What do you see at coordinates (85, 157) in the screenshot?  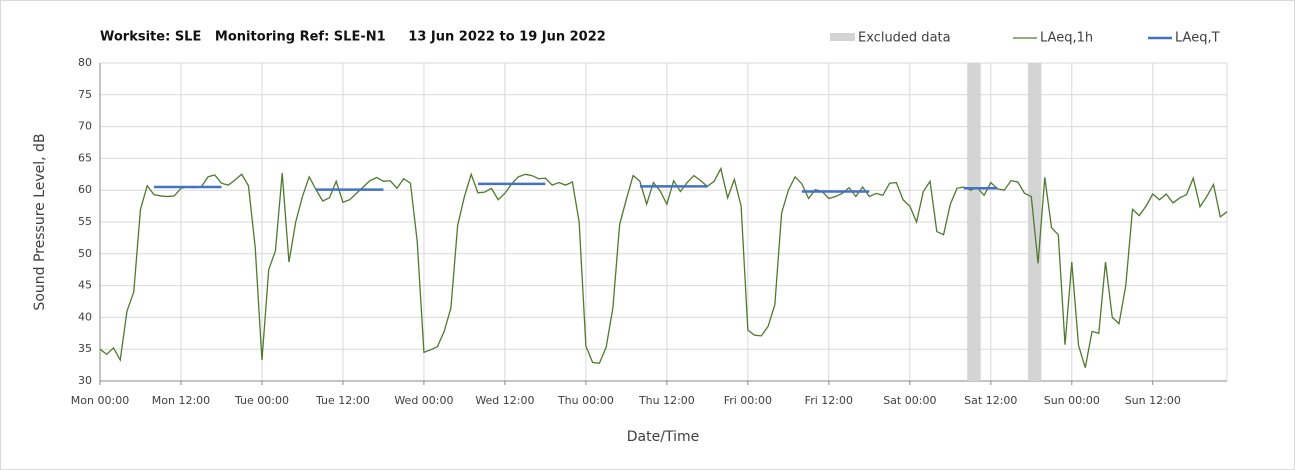 I see `y-tick-label: 65` at bounding box center [85, 157].